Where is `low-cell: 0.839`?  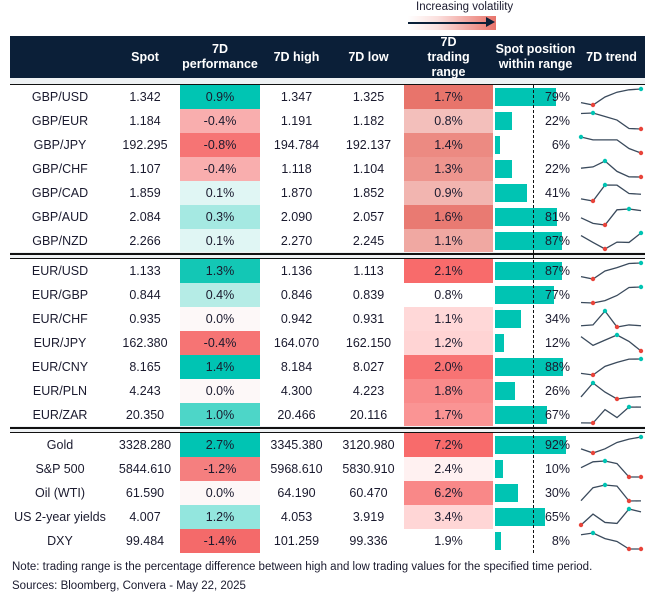
low-cell: 0.839 is located at coordinates (368, 295).